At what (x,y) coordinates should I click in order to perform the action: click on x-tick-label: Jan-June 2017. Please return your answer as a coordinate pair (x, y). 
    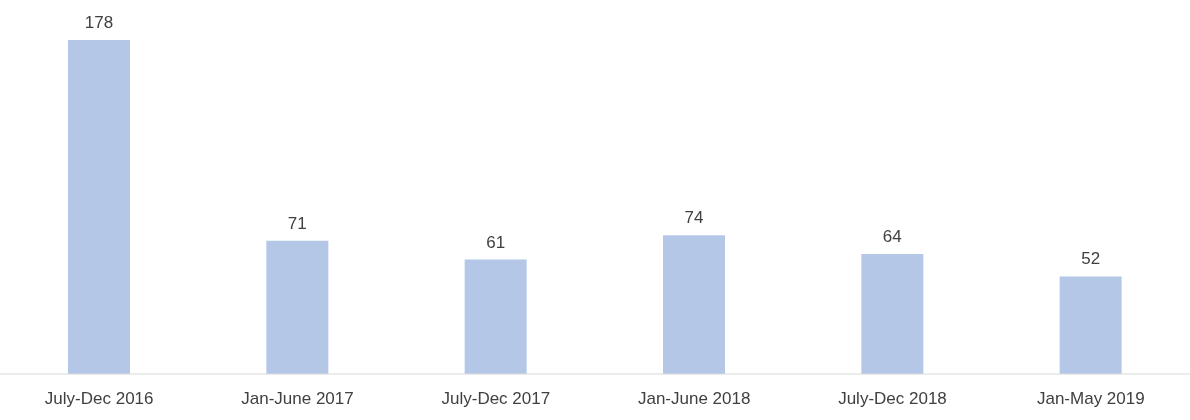
    Looking at the image, I should click on (297, 399).